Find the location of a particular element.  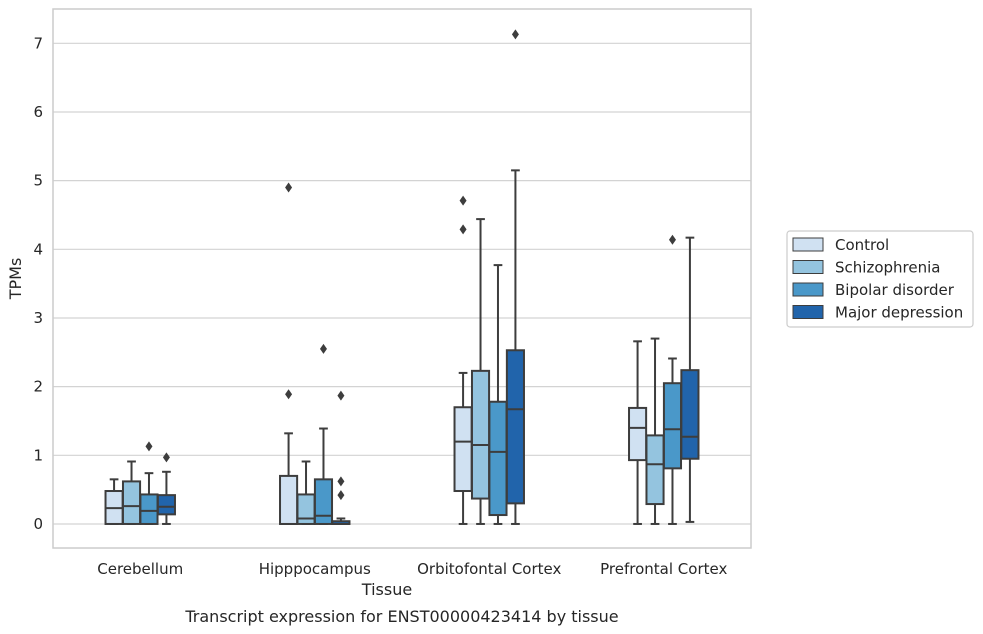

y-tick-label: 5 is located at coordinates (38, 181).